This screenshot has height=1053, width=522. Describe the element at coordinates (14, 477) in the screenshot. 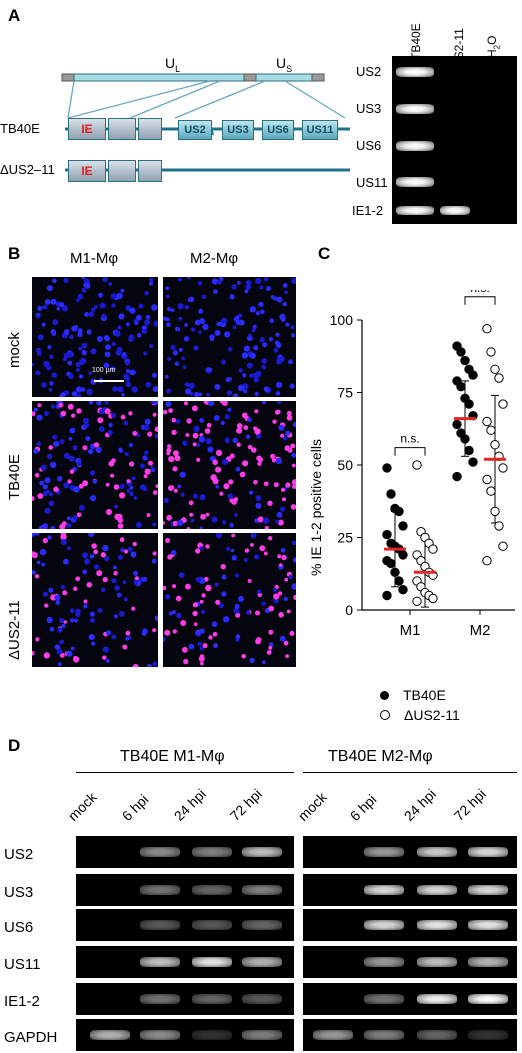

I see `row-label-tb40e: TB40E` at that location.